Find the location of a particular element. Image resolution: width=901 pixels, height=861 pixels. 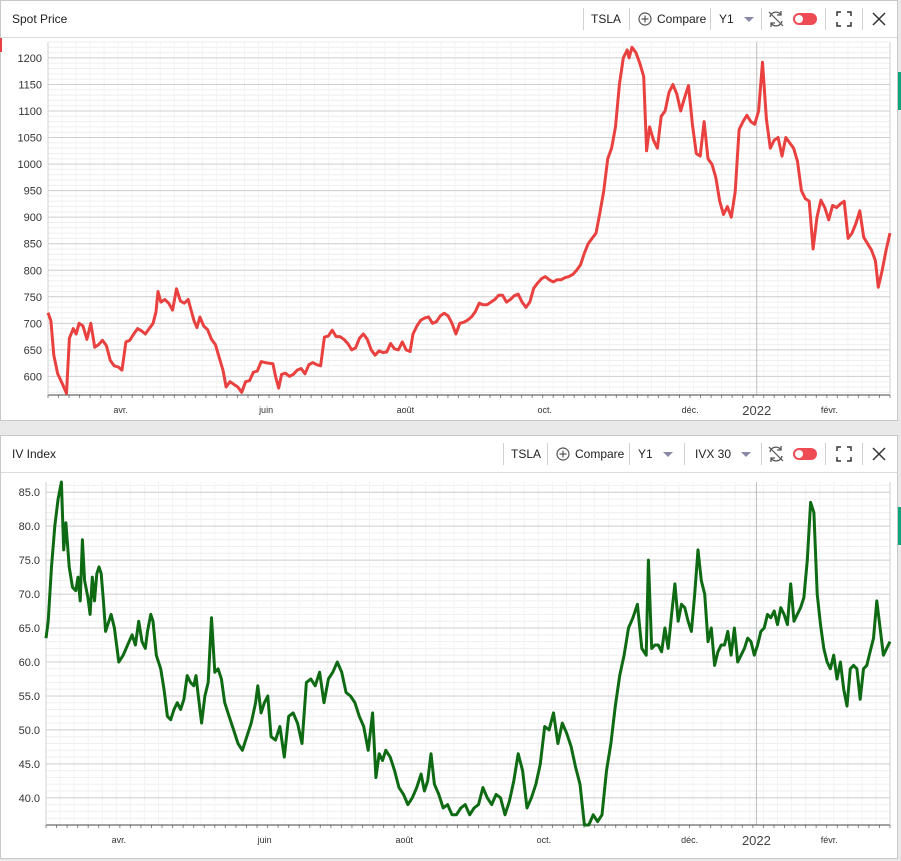

y-tick-label: 650 is located at coordinates (33, 351).